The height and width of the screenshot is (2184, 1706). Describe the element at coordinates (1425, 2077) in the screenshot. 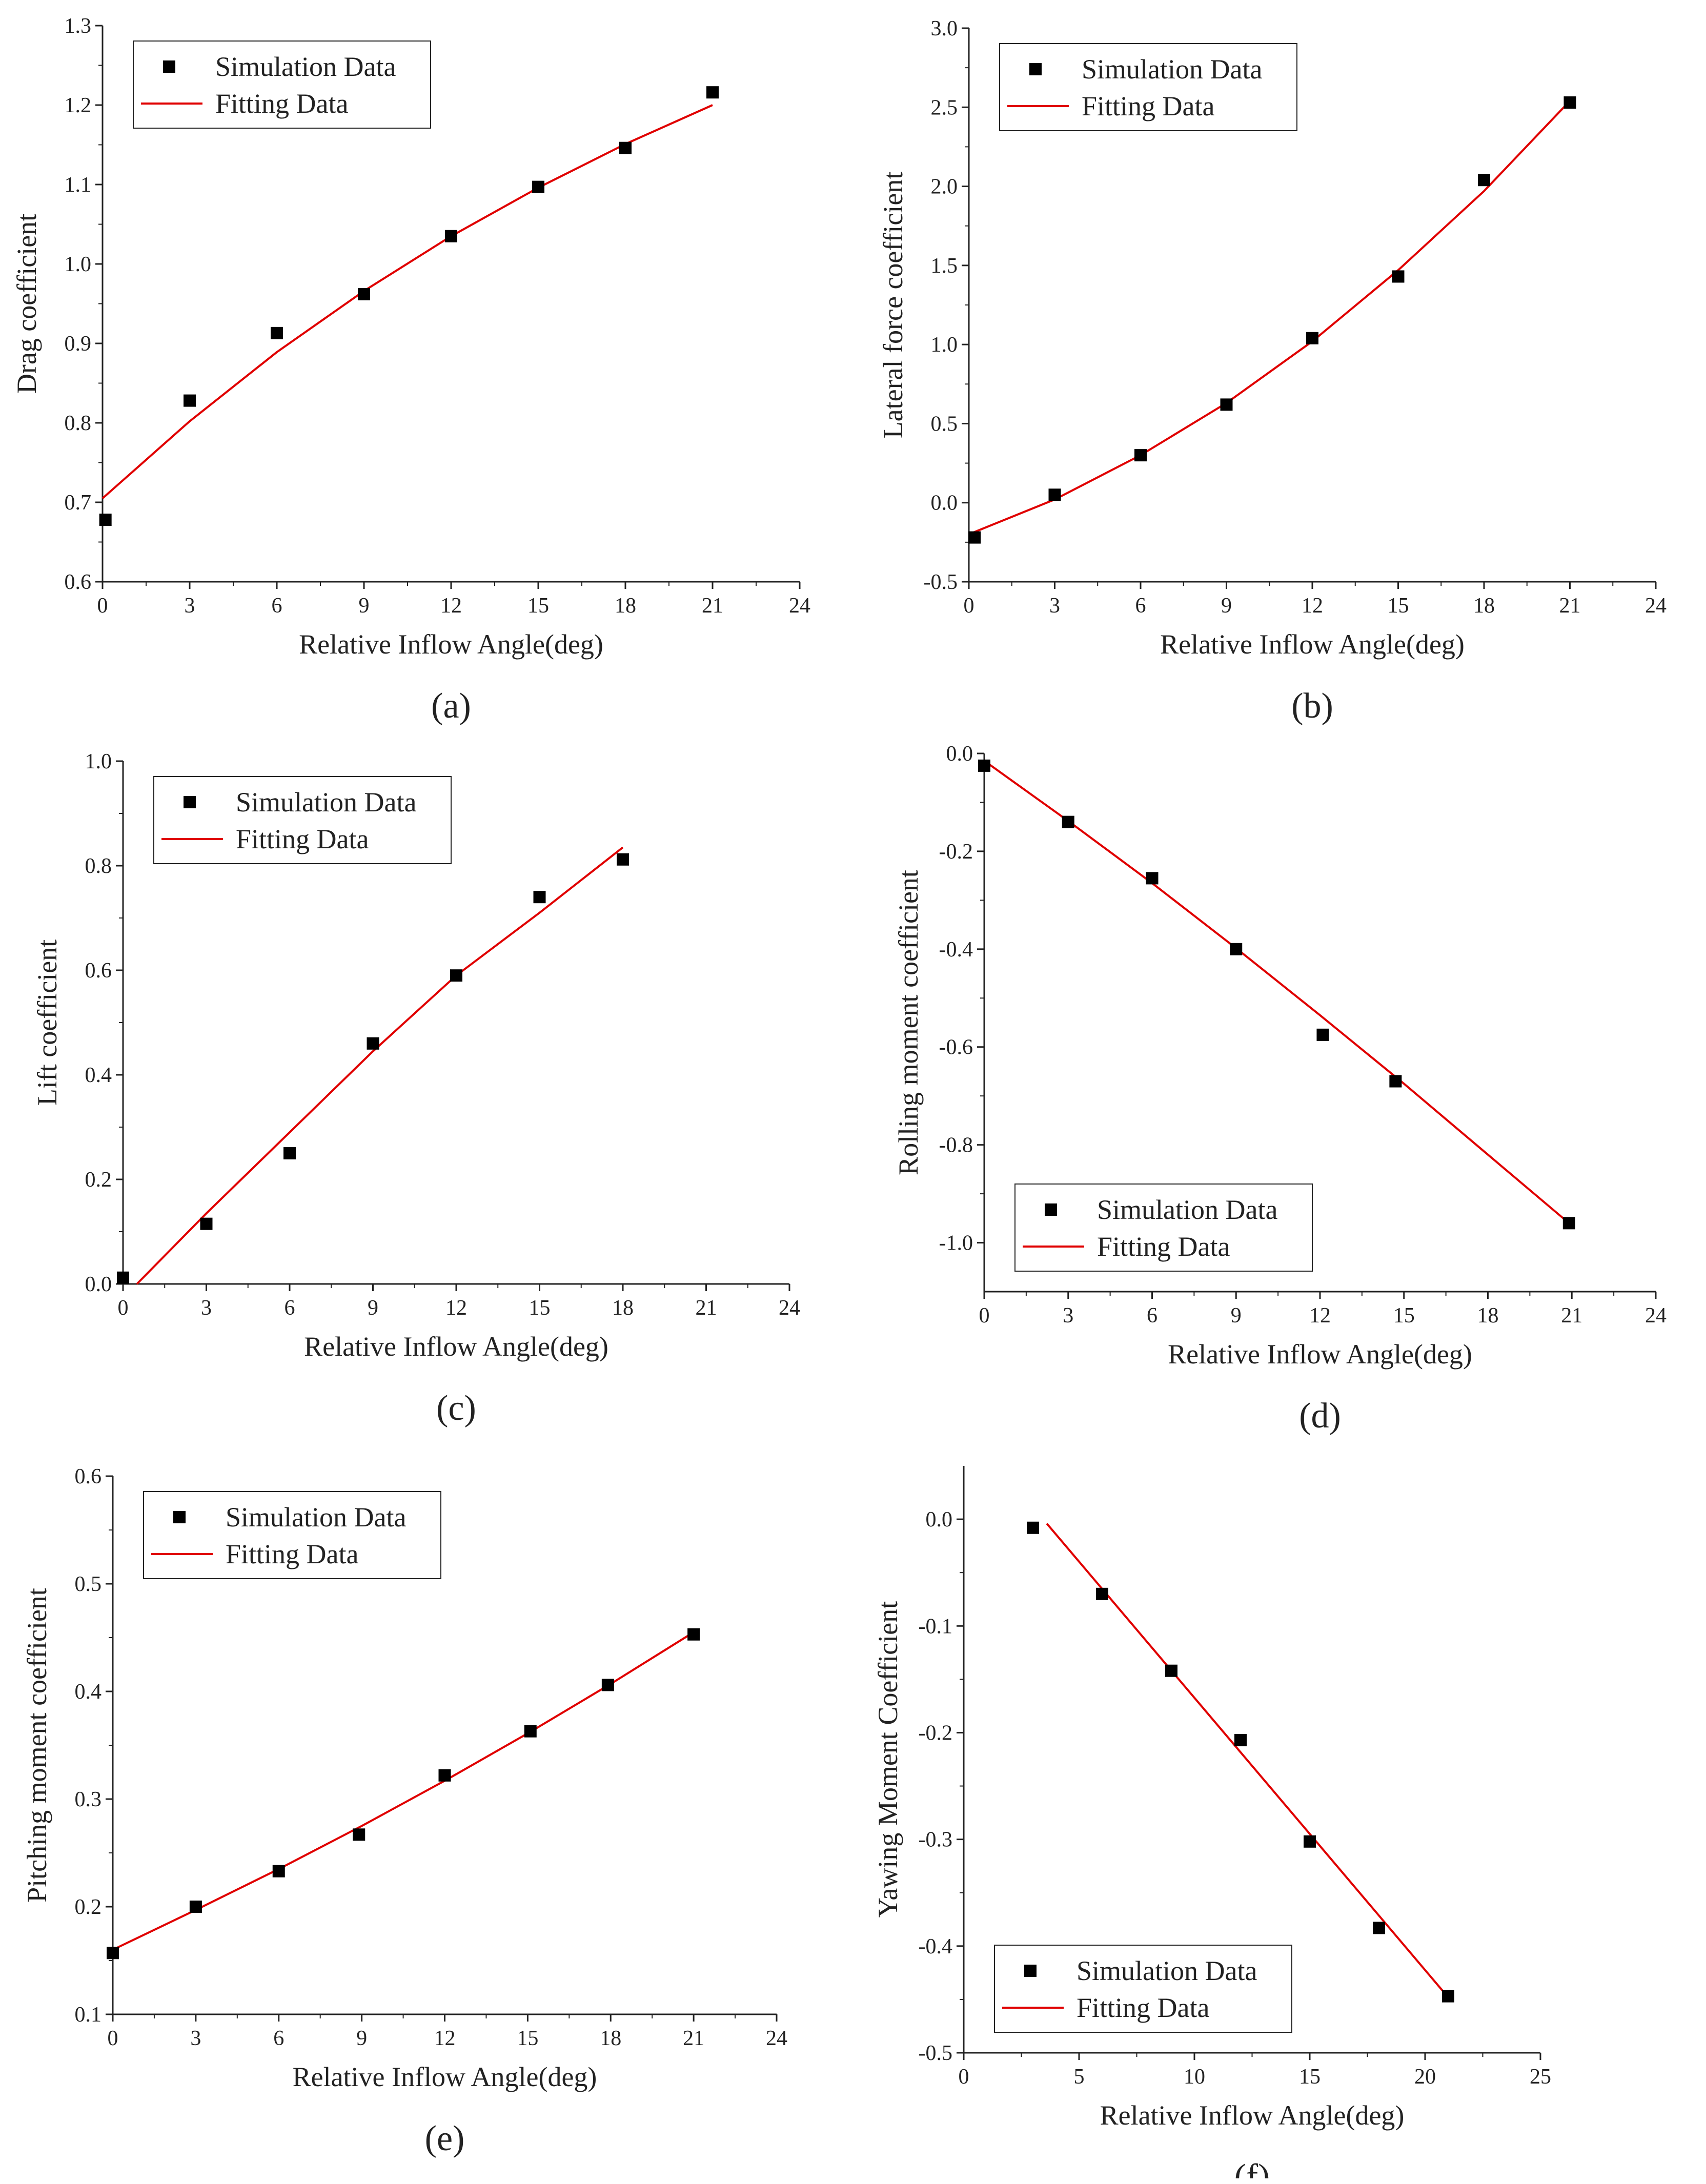

I see `x-tick-label: 20` at that location.